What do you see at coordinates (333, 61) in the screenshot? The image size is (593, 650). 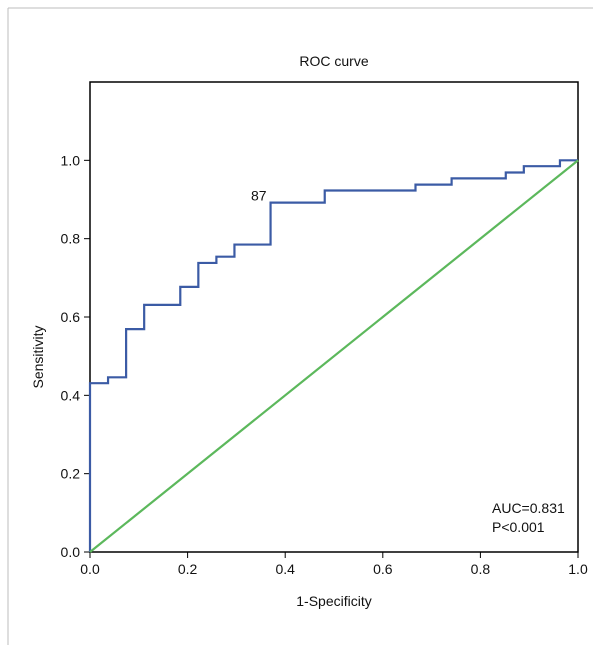 I see `chart-title: ROC curve` at bounding box center [333, 61].